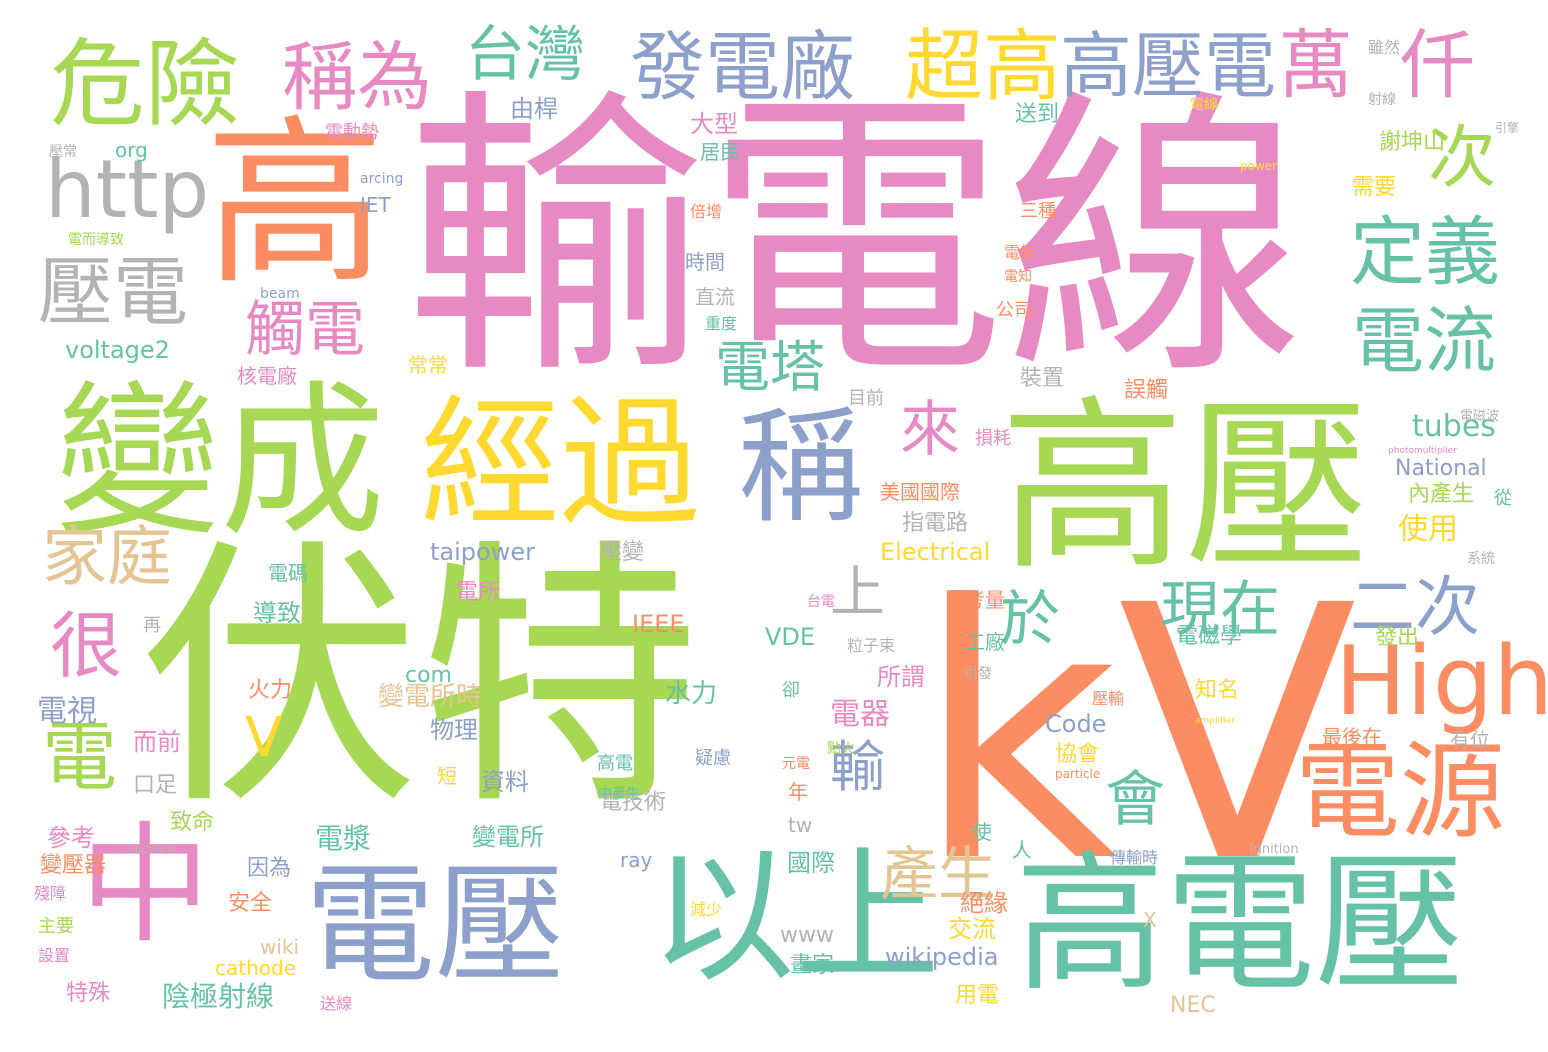 The width and height of the screenshot is (1548, 1052). What do you see at coordinates (1481, 559) in the screenshot?
I see `cloud-word: 系統` at bounding box center [1481, 559].